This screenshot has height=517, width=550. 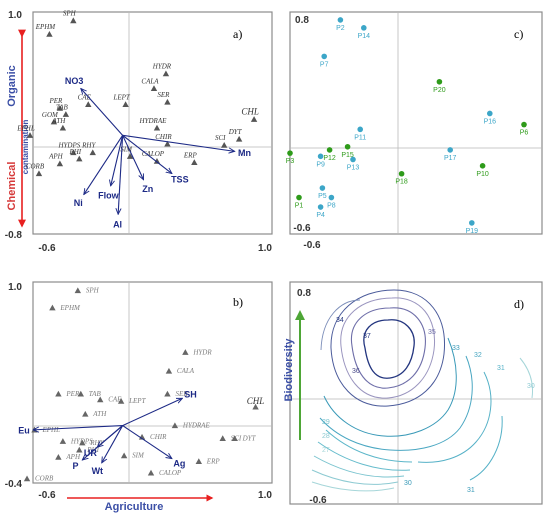 What do you see at coordinates (78, 427) in the screenshot?
I see `vector-eu` at bounding box center [78, 427].